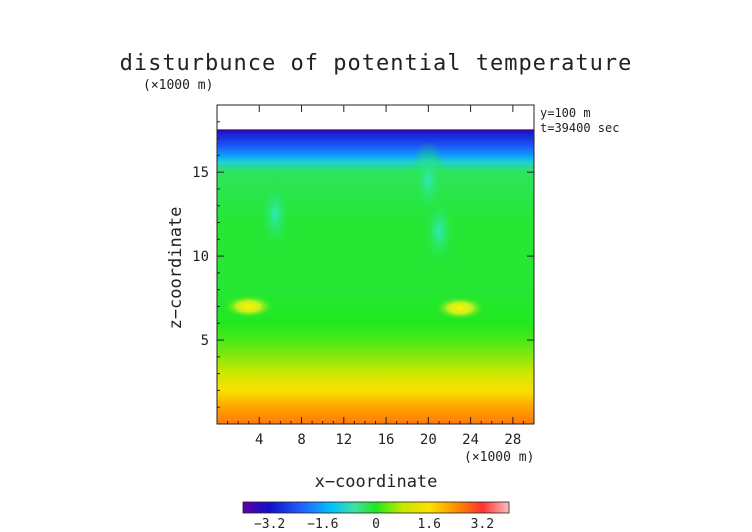 The width and height of the screenshot is (752, 532). Describe the element at coordinates (579, 128) in the screenshot. I see `annotation-t: t=39400 sec` at that location.